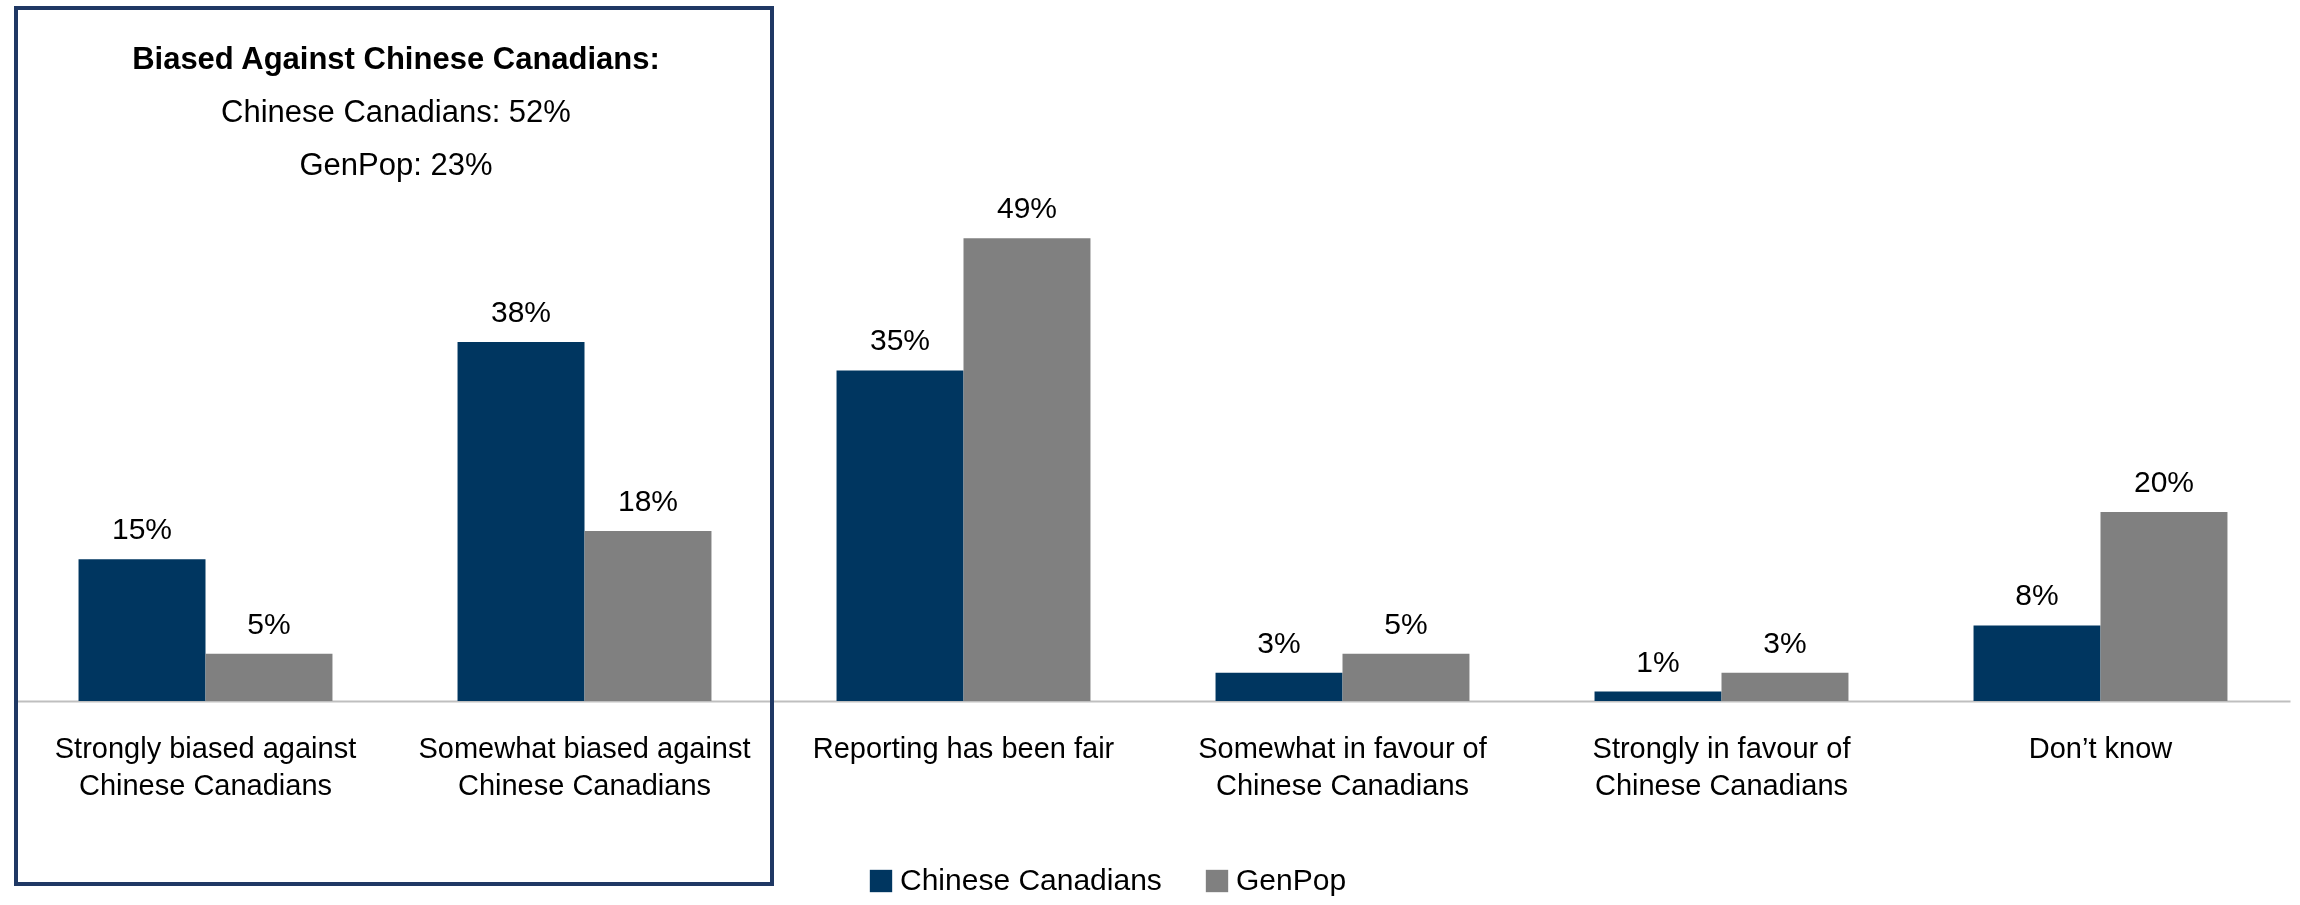  I want to click on x-tick-label: Don’t know, so click(2101, 748).